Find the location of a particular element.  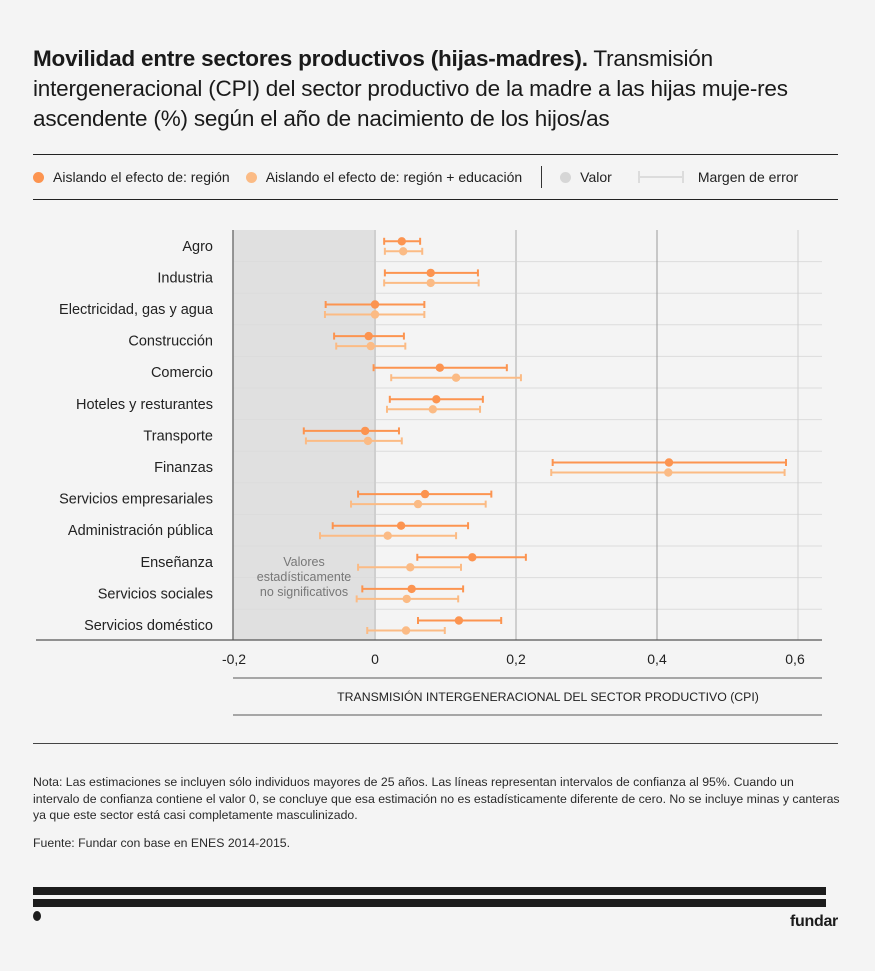

category-label: Enseñanza is located at coordinates (176, 563).